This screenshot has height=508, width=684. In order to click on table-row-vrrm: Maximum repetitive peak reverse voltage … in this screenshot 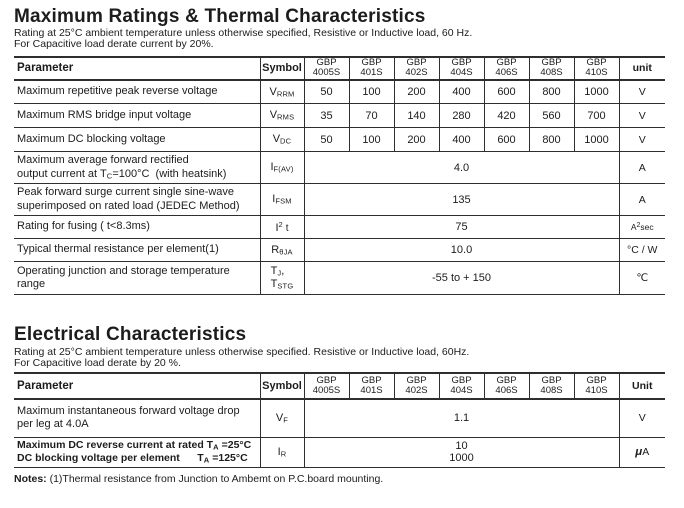, I will do `click(339, 91)`.